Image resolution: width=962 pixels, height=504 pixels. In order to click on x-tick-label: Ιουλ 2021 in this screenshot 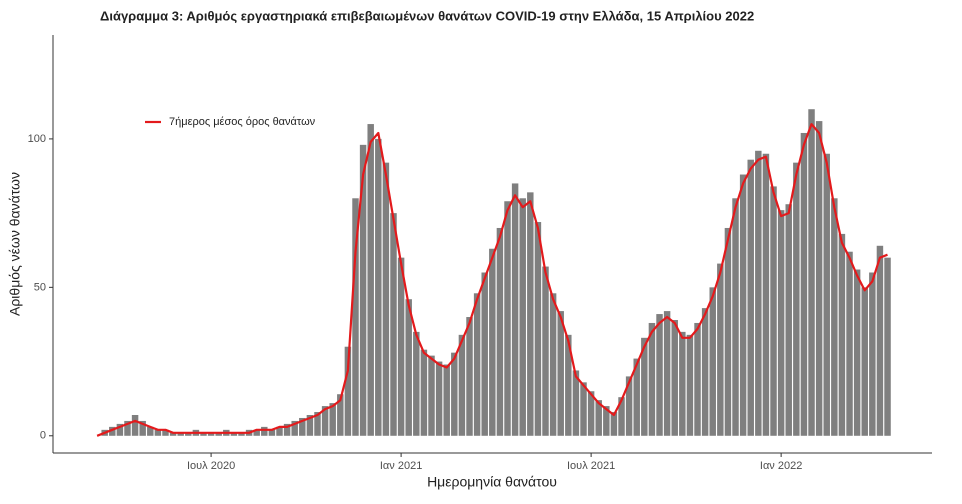, I will do `click(591, 466)`.